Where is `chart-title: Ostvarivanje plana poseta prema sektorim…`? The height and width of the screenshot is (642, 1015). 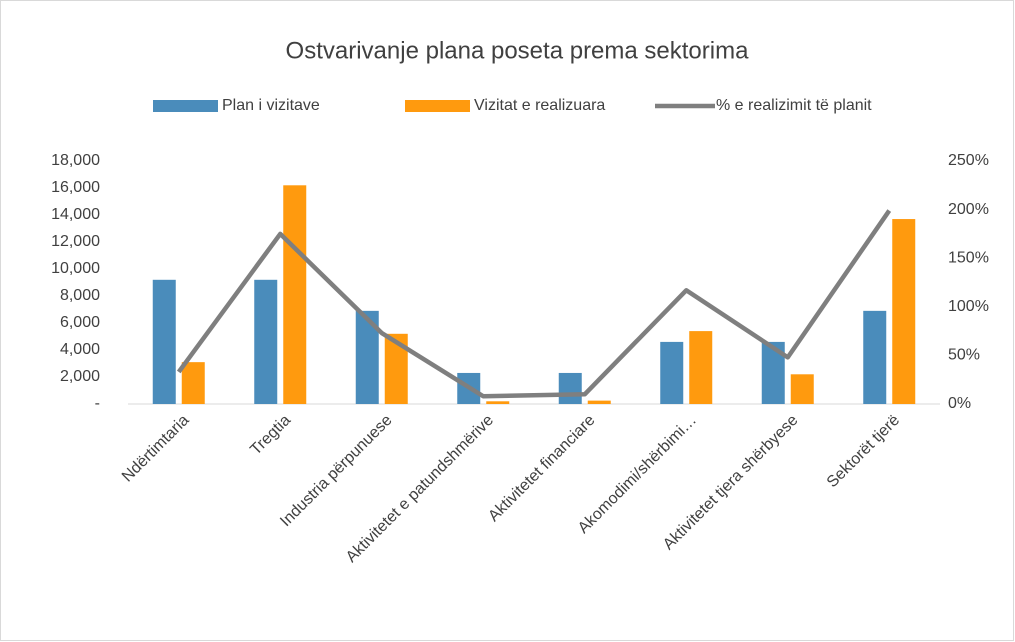
chart-title: Ostvarivanje plana poseta prema sektorim… is located at coordinates (518, 50).